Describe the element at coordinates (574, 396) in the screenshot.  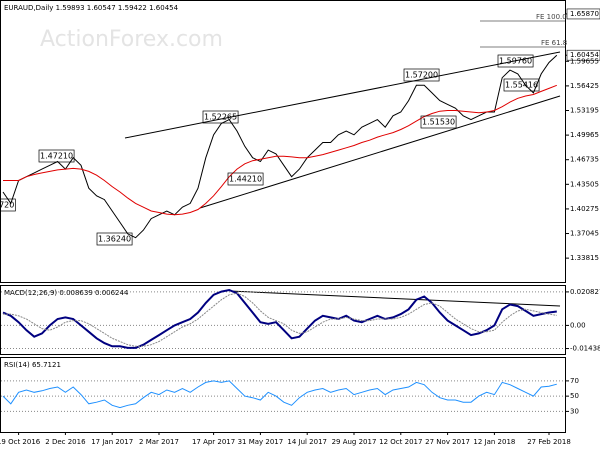
I see `y-tick-label: 50` at that location.